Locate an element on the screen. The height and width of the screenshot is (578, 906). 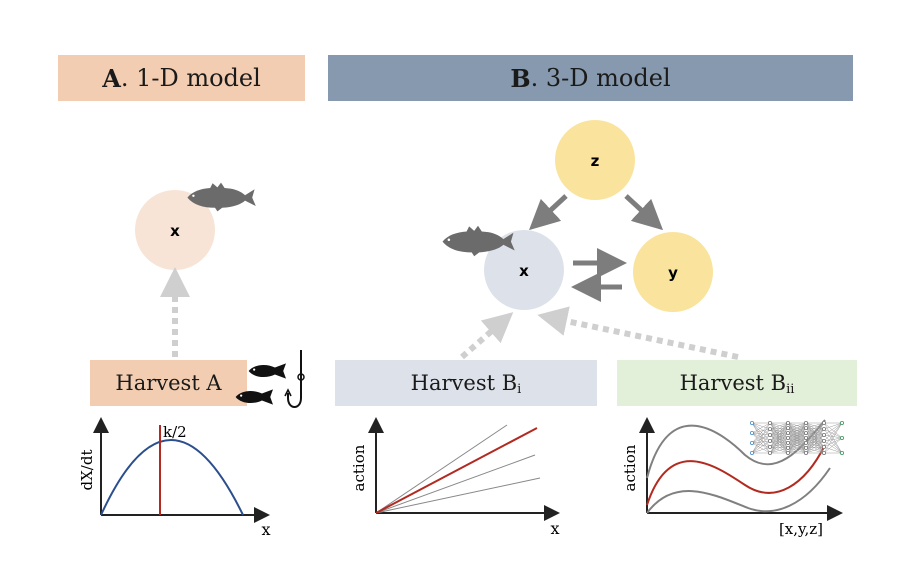
panel-b-banner: B. 3-D model is located at coordinates (590, 78).